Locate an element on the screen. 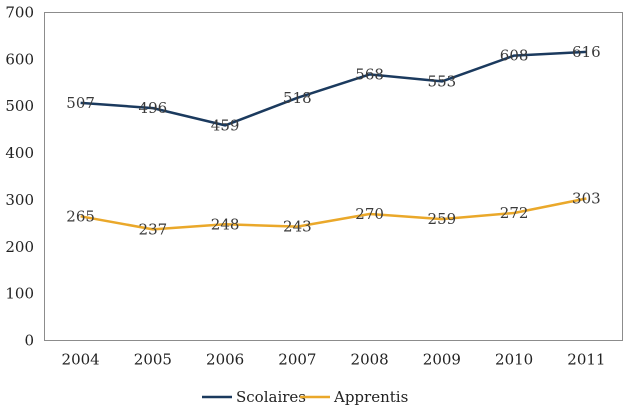  legend: Scolaires Apprentis is located at coordinates (305, 397).